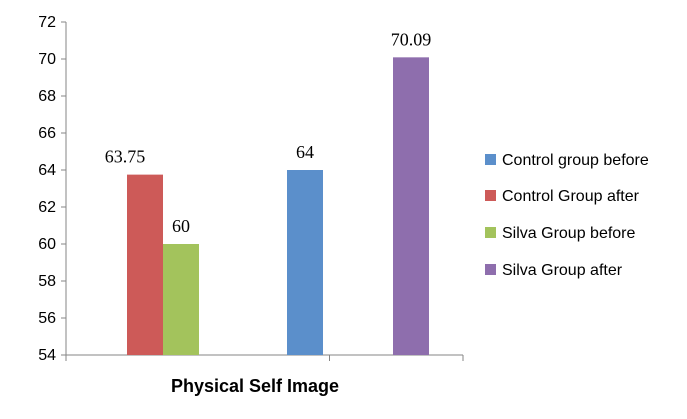 This screenshot has width=687, height=419. What do you see at coordinates (47, 207) in the screenshot?
I see `y-tick-label: 62` at bounding box center [47, 207].